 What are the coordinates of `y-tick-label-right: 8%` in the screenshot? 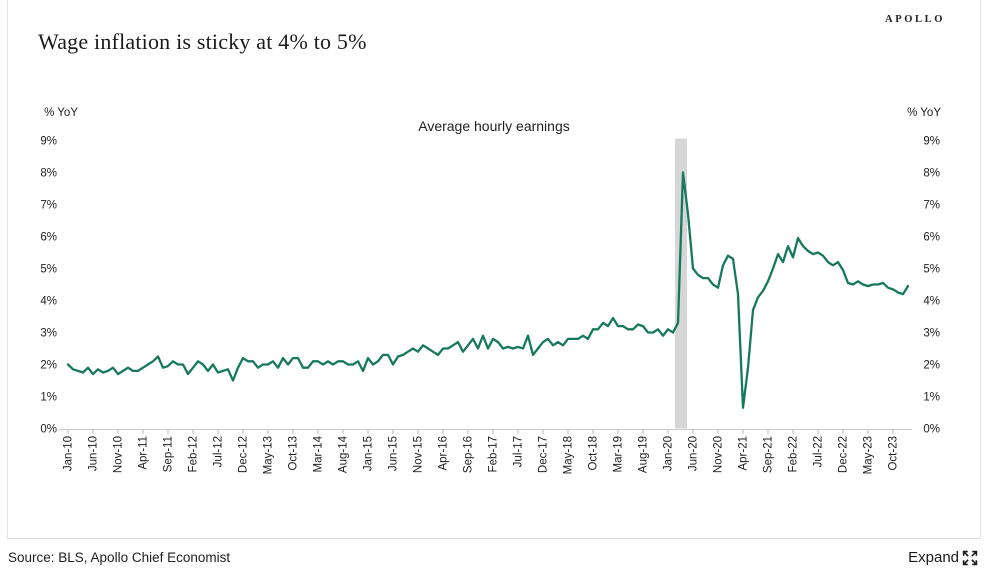 It's located at (931, 174).